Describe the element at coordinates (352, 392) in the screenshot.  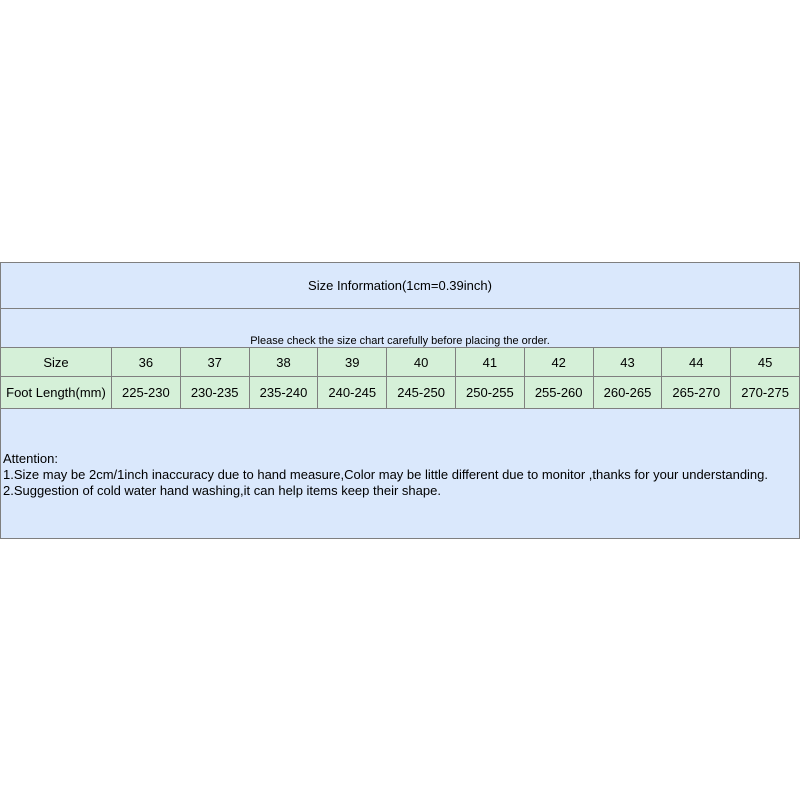
I see `foot-length-cell: 240-245` at that location.